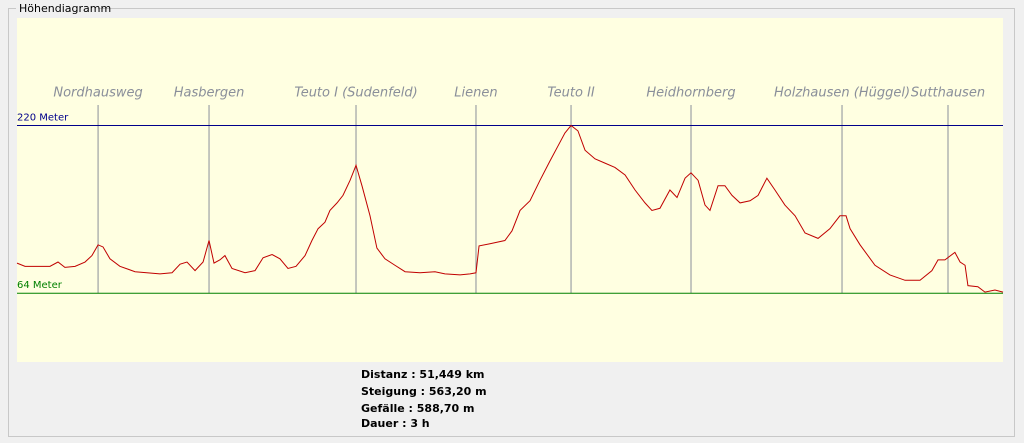 The height and width of the screenshot is (443, 1024). I want to click on waypoint-label: Sutthausen, so click(948, 93).